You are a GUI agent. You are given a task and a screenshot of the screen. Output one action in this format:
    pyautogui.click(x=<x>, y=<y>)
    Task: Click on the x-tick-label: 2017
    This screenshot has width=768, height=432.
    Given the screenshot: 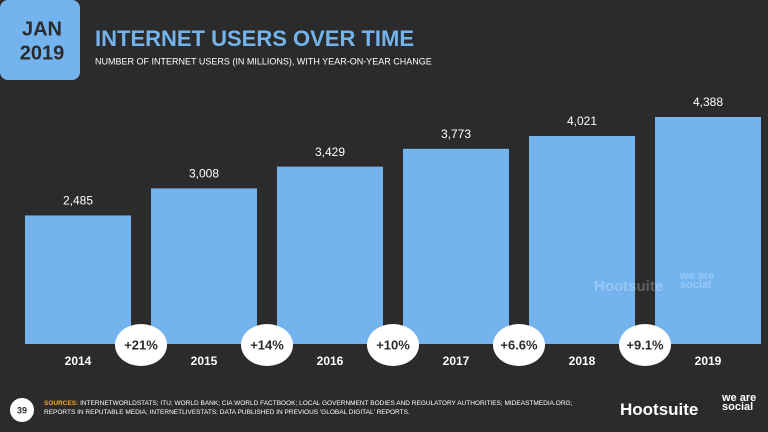 What is the action you would take?
    pyautogui.click(x=456, y=361)
    